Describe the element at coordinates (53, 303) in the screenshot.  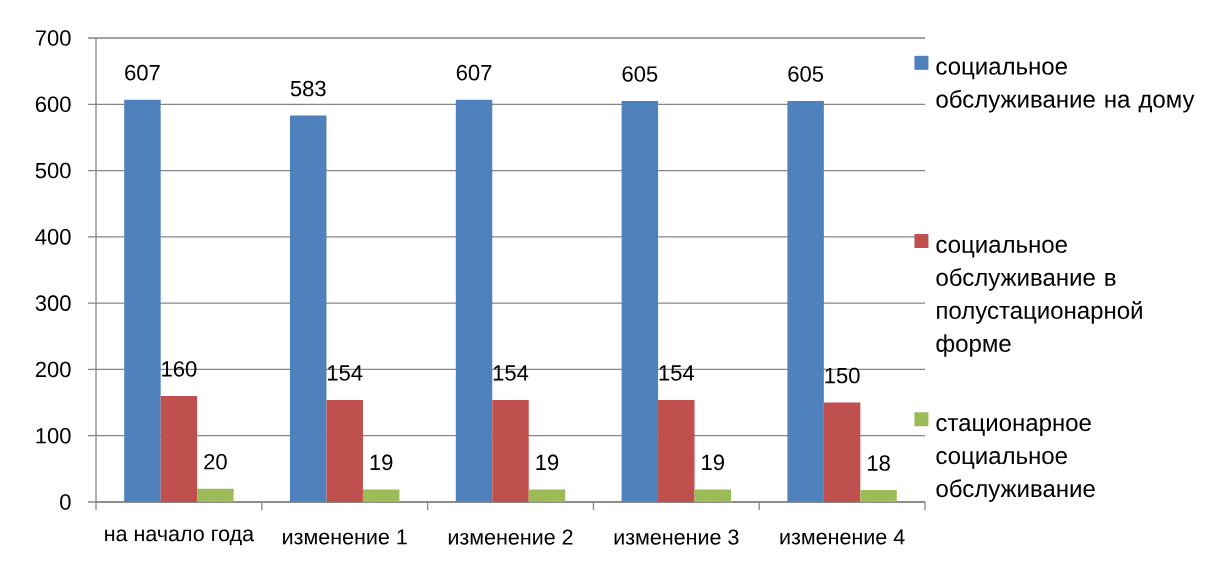
I see `y-tick-label: 300` at that location.